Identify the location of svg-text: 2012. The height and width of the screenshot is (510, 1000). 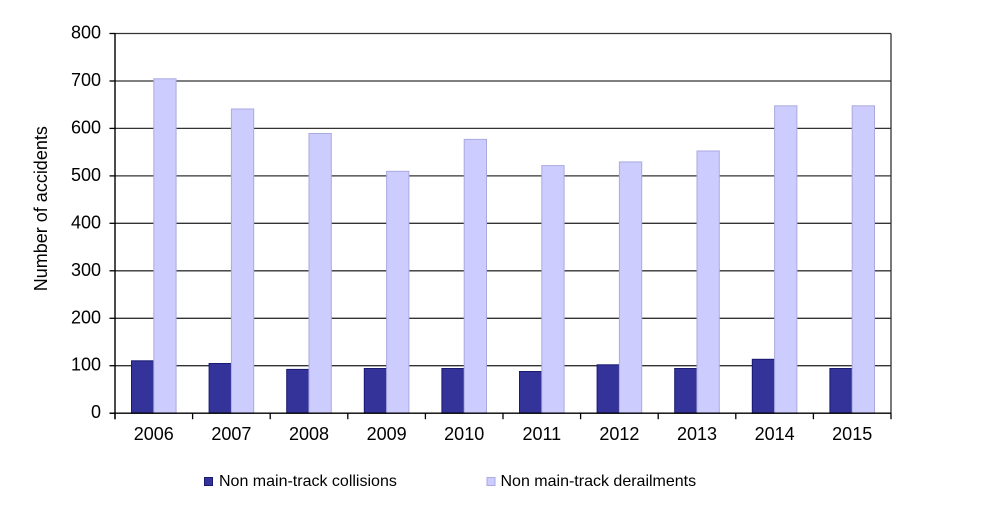
(619, 434).